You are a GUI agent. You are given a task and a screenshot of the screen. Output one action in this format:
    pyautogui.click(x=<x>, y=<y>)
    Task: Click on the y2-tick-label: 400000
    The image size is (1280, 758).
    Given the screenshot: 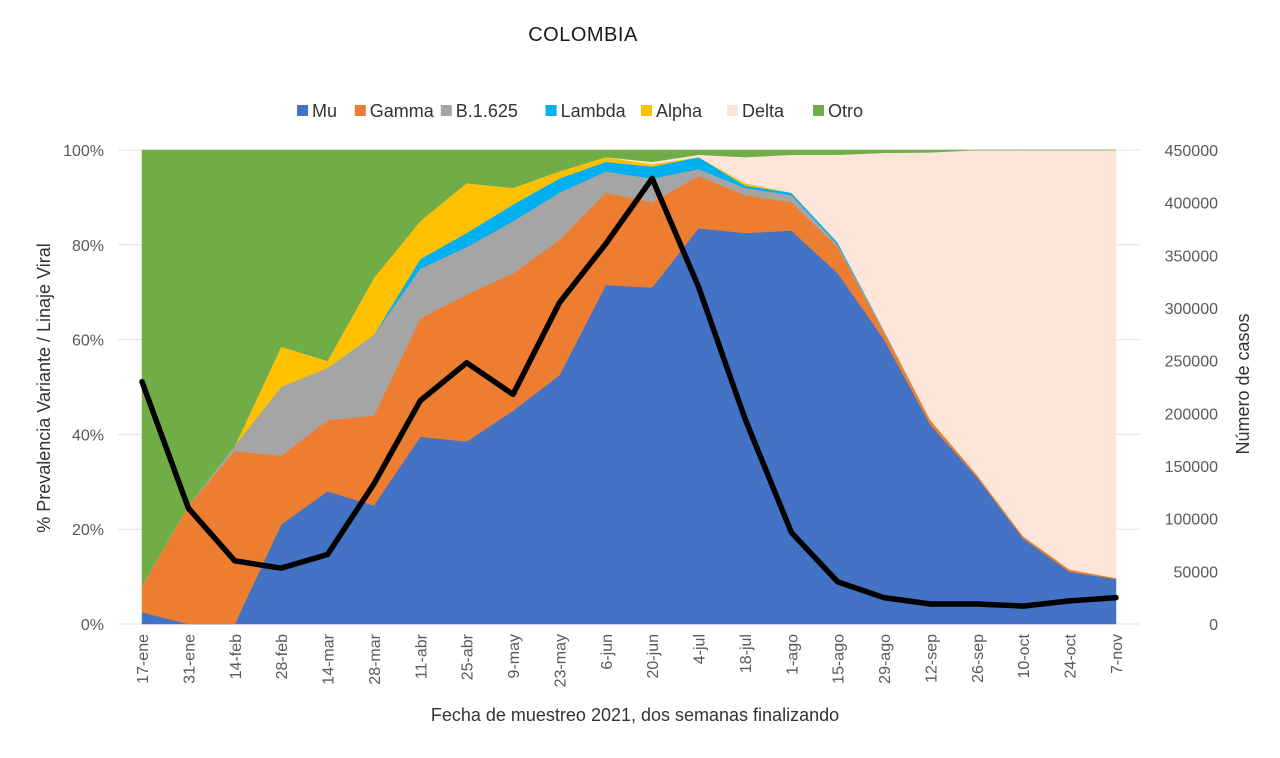 What is the action you would take?
    pyautogui.click(x=1191, y=204)
    